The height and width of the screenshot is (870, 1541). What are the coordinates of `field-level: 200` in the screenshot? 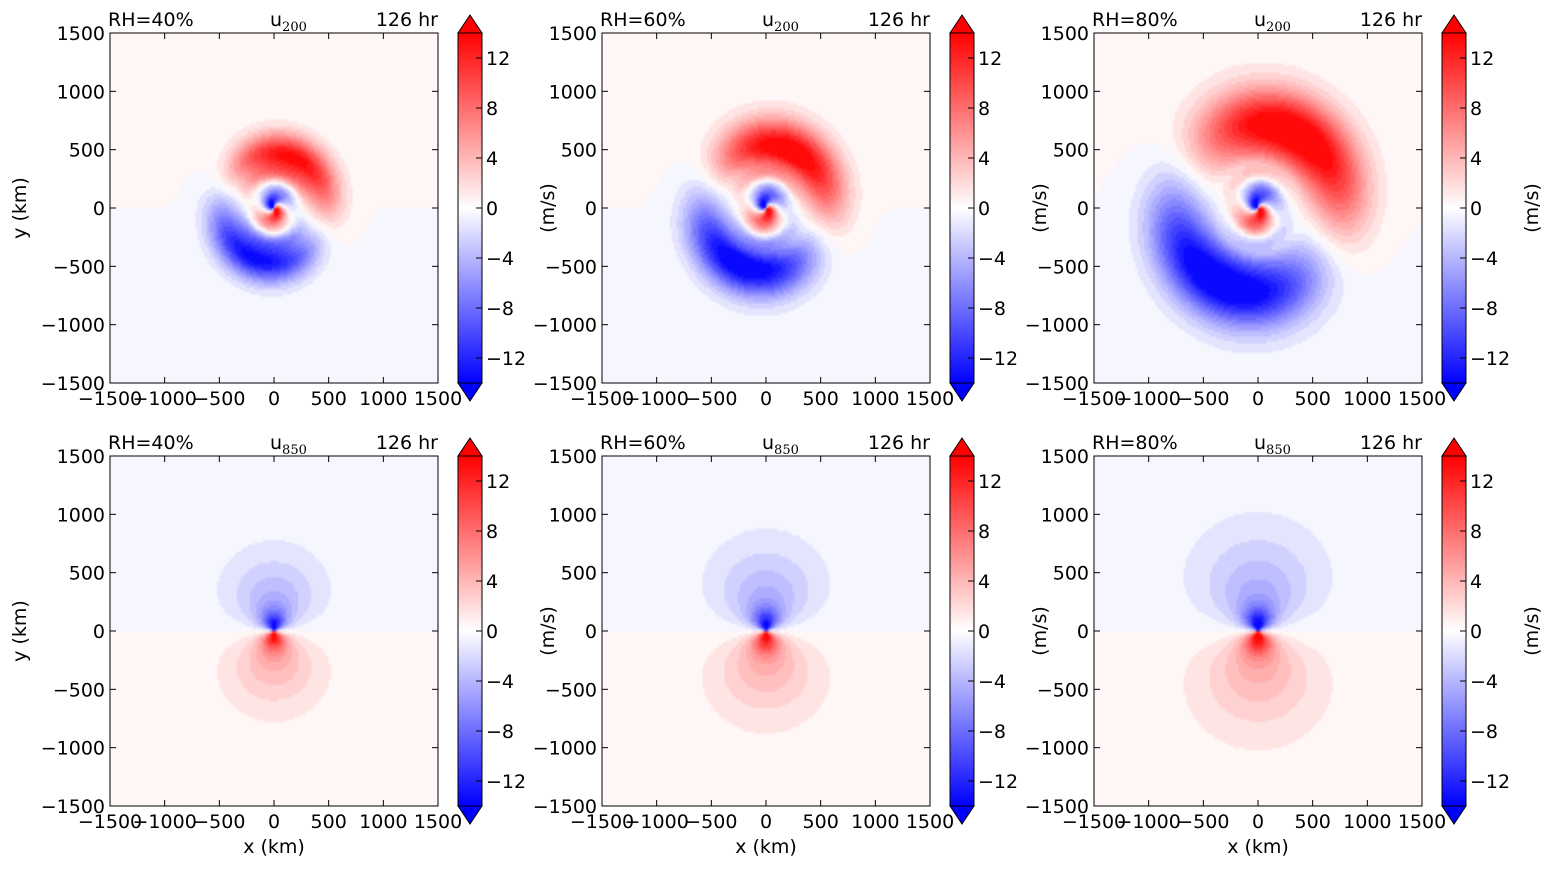 It's located at (786, 27).